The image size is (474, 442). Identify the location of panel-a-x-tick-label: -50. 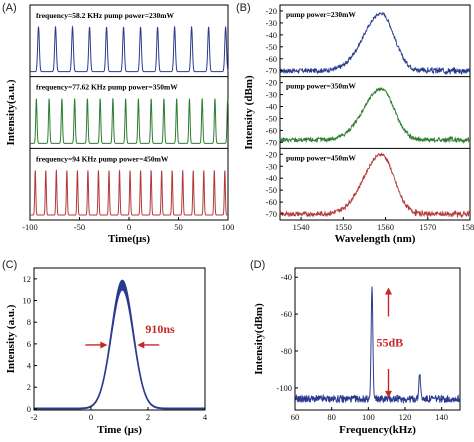
(79, 227).